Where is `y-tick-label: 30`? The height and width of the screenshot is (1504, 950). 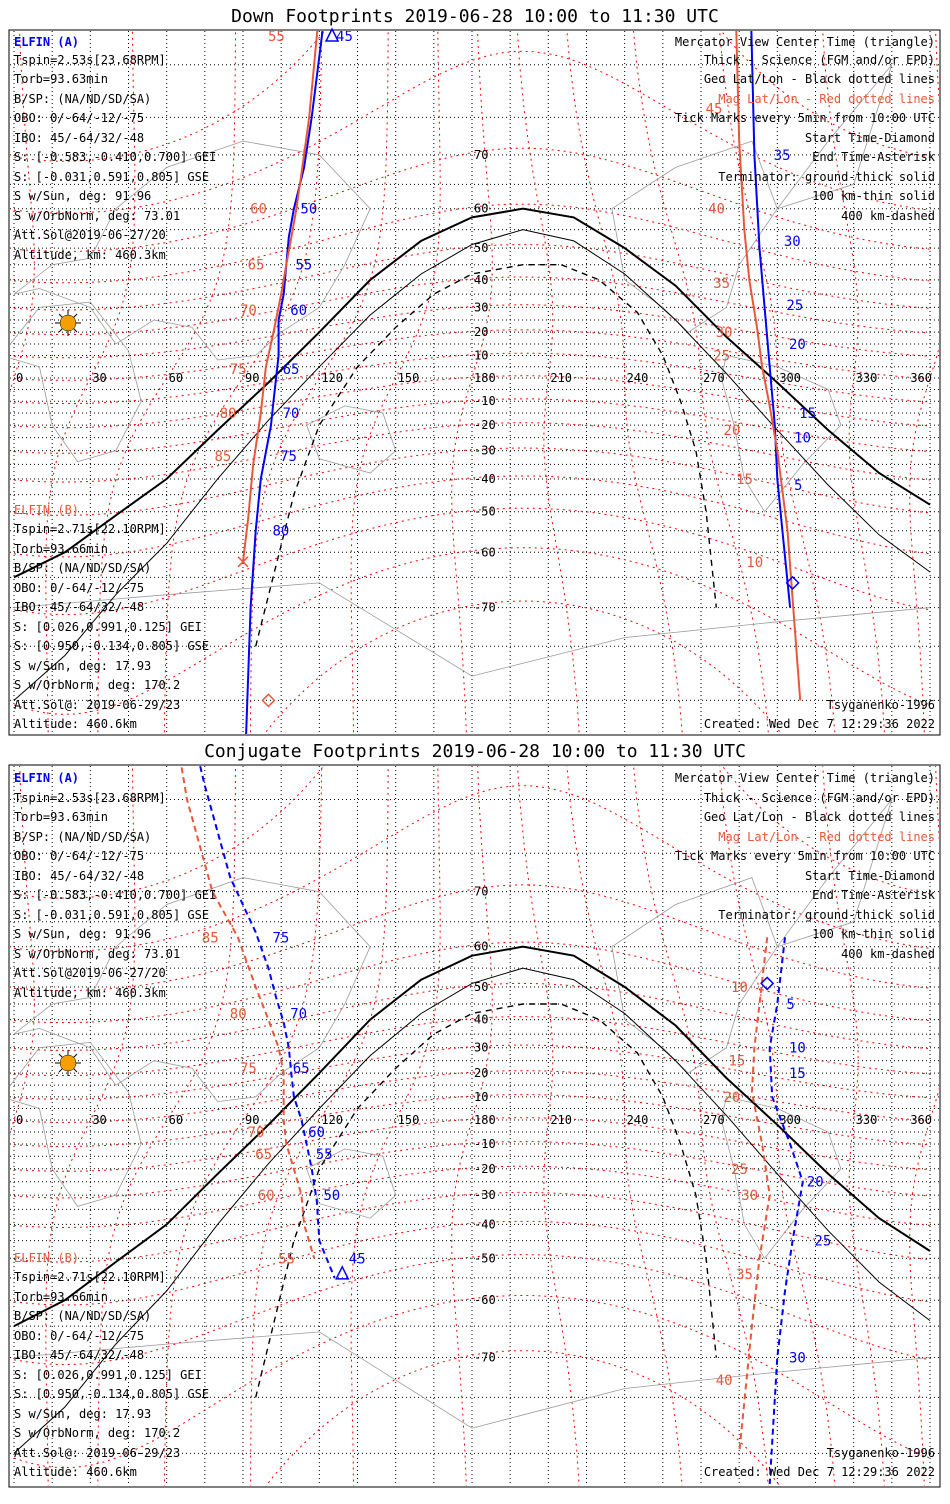
y-tick-label: 30 is located at coordinates (481, 307).